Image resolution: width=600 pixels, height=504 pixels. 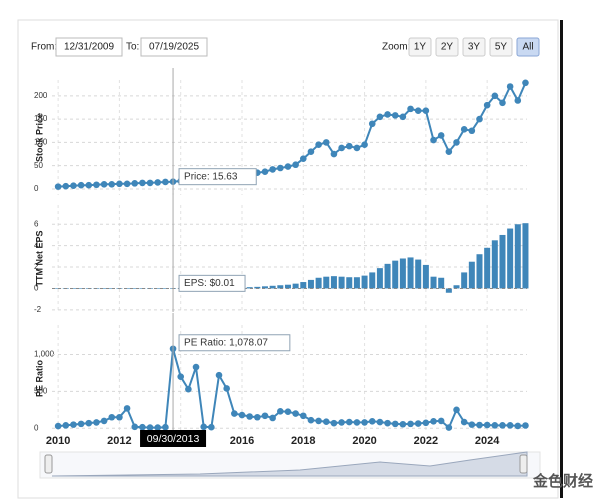 I want to click on zoom-button: All, so click(x=528, y=47).